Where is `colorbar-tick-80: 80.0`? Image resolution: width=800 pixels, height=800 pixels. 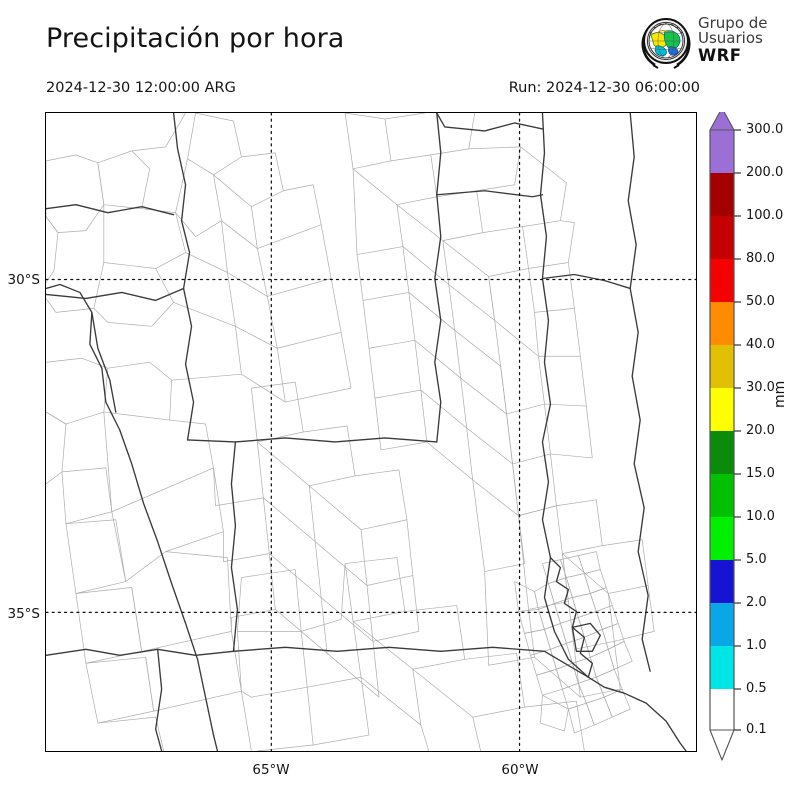 colorbar-tick-80: 80.0 is located at coordinates (760, 258).